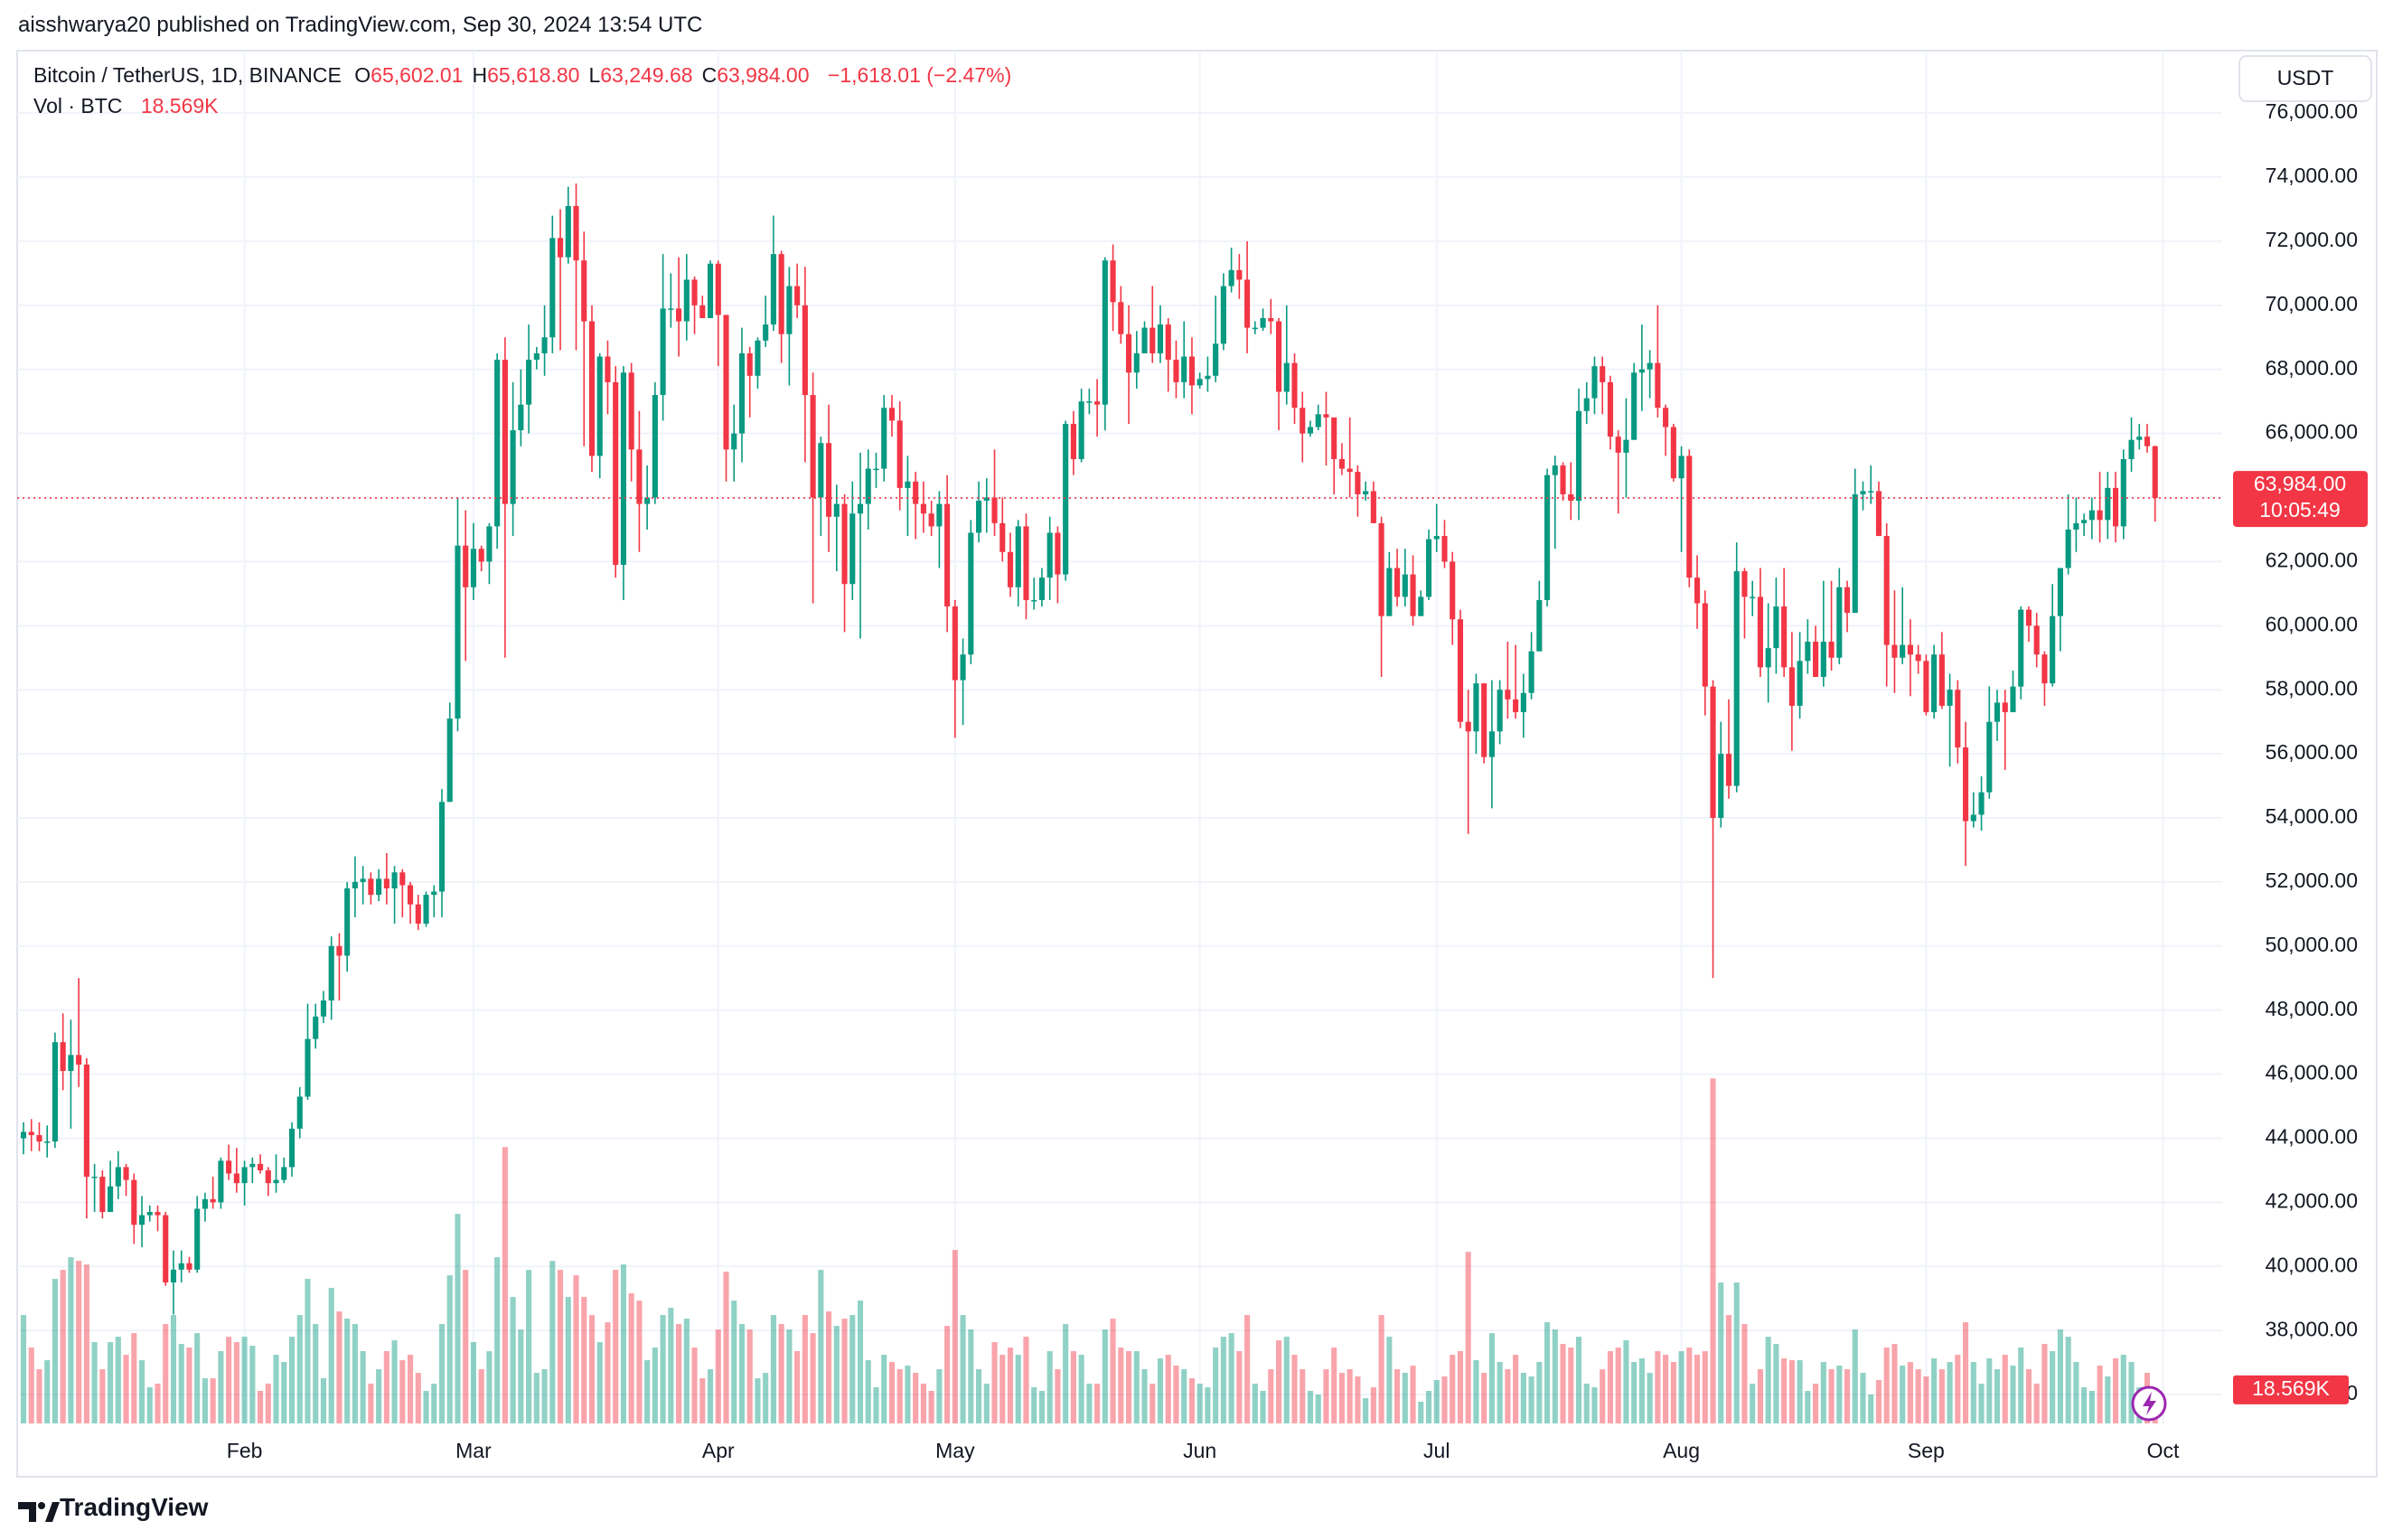 The width and height of the screenshot is (2393, 1540). Describe the element at coordinates (2300, 499) in the screenshot. I see `last-price-tag` at that location.